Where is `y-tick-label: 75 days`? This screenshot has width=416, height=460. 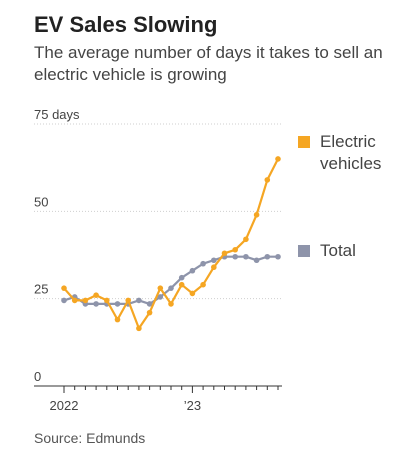 y-tick-label: 75 days is located at coordinates (57, 114).